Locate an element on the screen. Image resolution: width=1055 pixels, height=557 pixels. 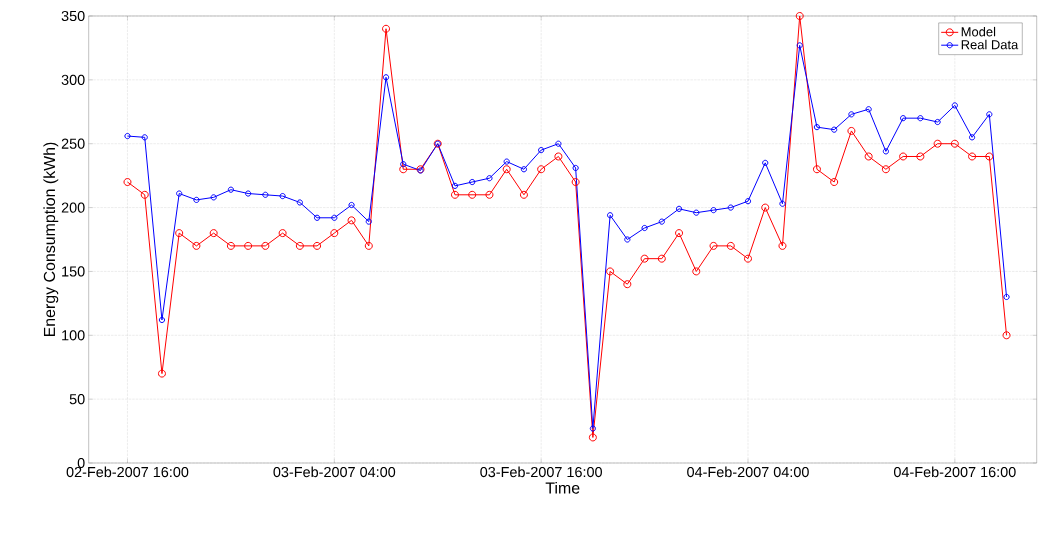
y-axis-title: Energy Consumption (kWh) is located at coordinates (51, 239).